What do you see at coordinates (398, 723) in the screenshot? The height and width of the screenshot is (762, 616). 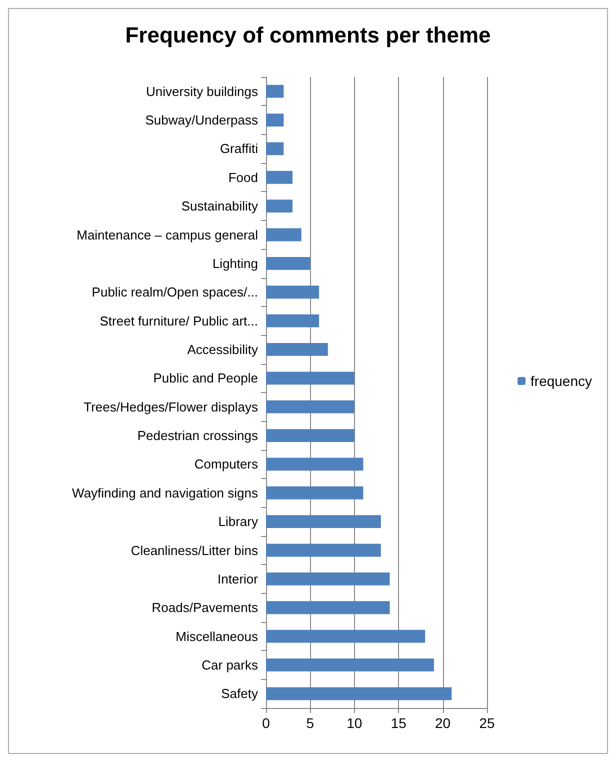 I see `x-tick-label: 15` at bounding box center [398, 723].